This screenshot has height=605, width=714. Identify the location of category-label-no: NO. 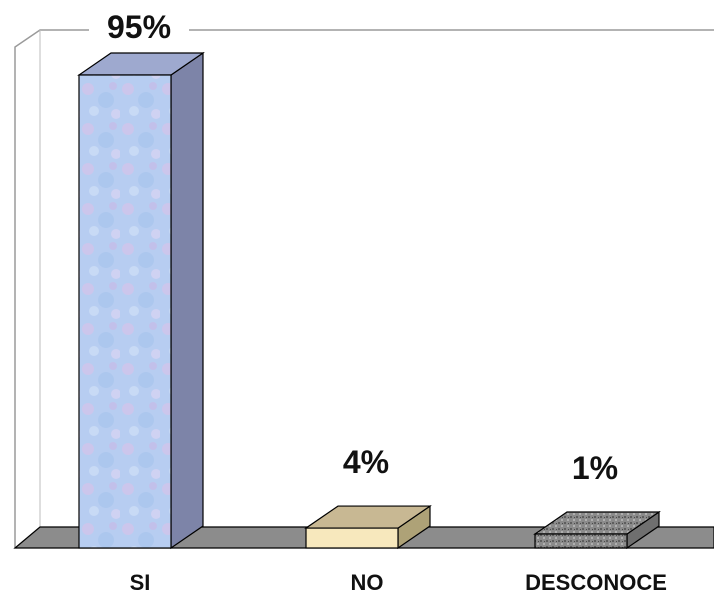
(367, 582).